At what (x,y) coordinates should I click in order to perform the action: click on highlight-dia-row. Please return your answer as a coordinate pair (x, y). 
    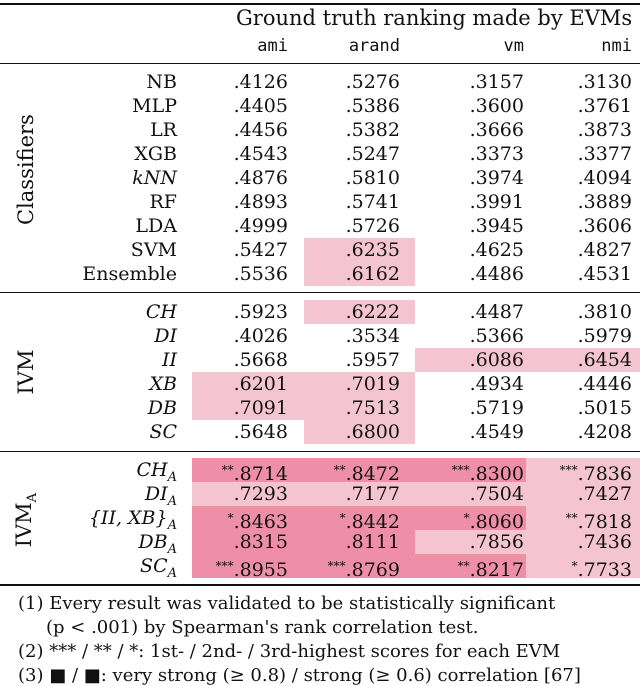
    Looking at the image, I should click on (416, 494).